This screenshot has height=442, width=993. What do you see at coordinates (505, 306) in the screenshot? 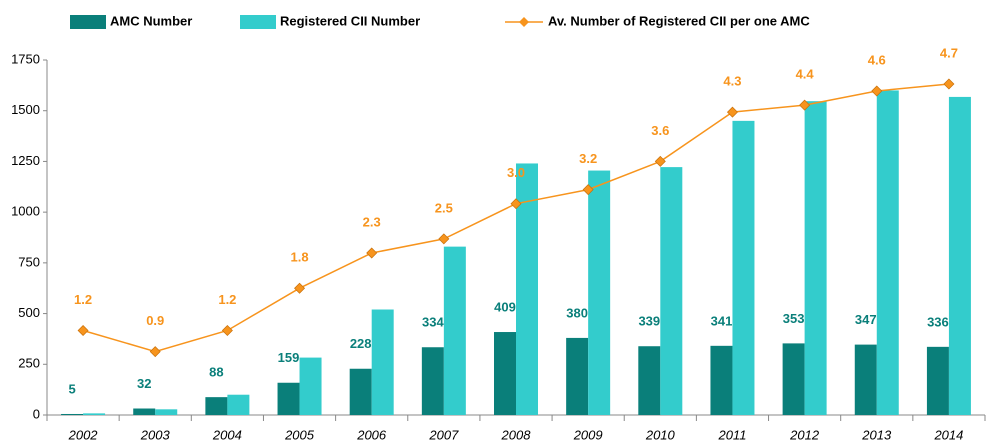
I see `data-label: 409` at bounding box center [505, 306].